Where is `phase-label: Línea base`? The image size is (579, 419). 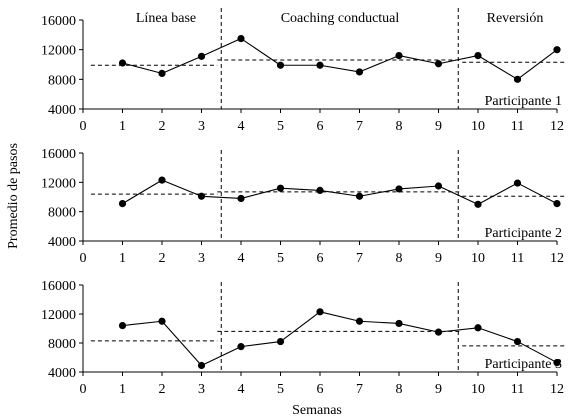 phase-label: Línea base is located at coordinates (166, 18).